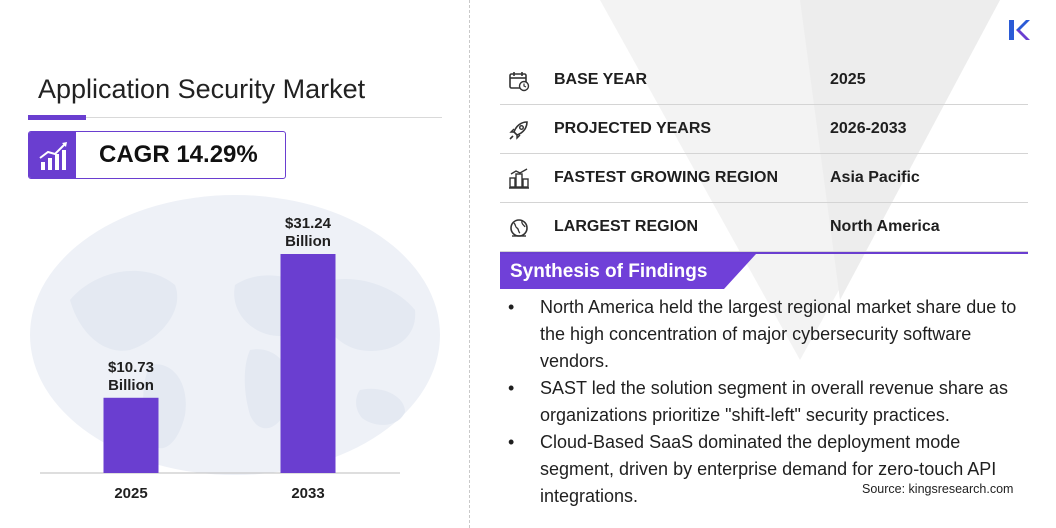  What do you see at coordinates (666, 178) in the screenshot?
I see `info-label: FASTEST GROWING REGION` at bounding box center [666, 178].